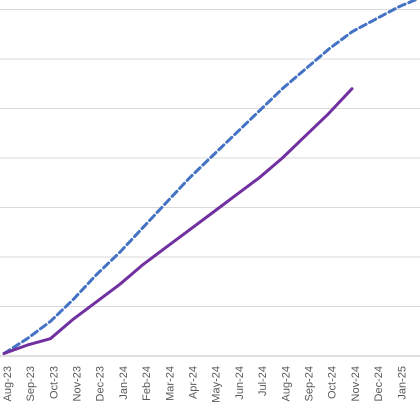 This screenshot has width=420, height=420. What do you see at coordinates (101, 383) in the screenshot?
I see `x-tick-label: Dec-23` at bounding box center [101, 383].